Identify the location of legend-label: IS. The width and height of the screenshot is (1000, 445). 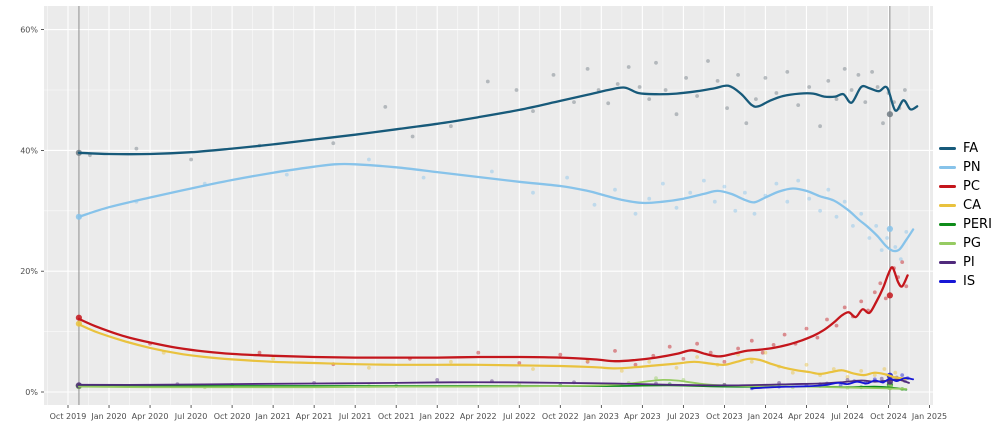
(969, 281).